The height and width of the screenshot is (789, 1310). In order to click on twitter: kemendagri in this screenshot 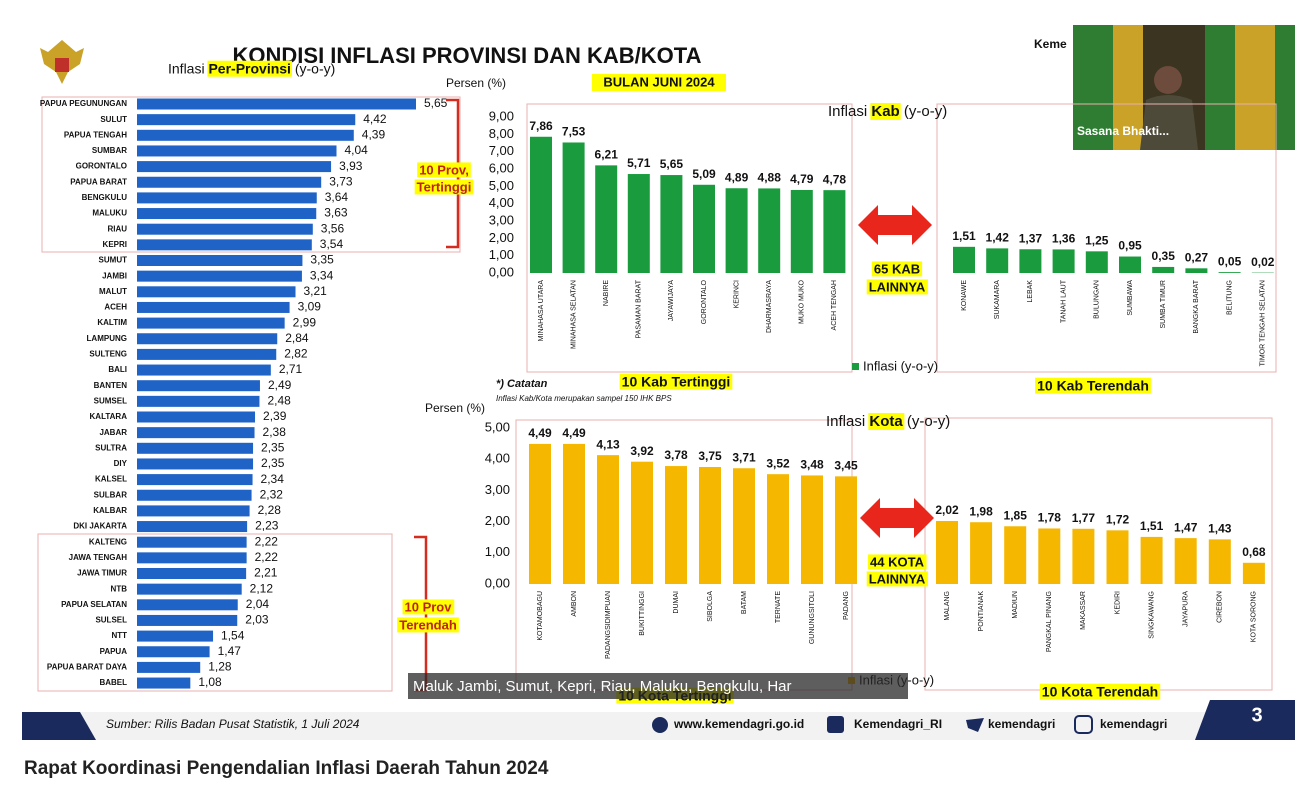, I will do `click(1021, 724)`.